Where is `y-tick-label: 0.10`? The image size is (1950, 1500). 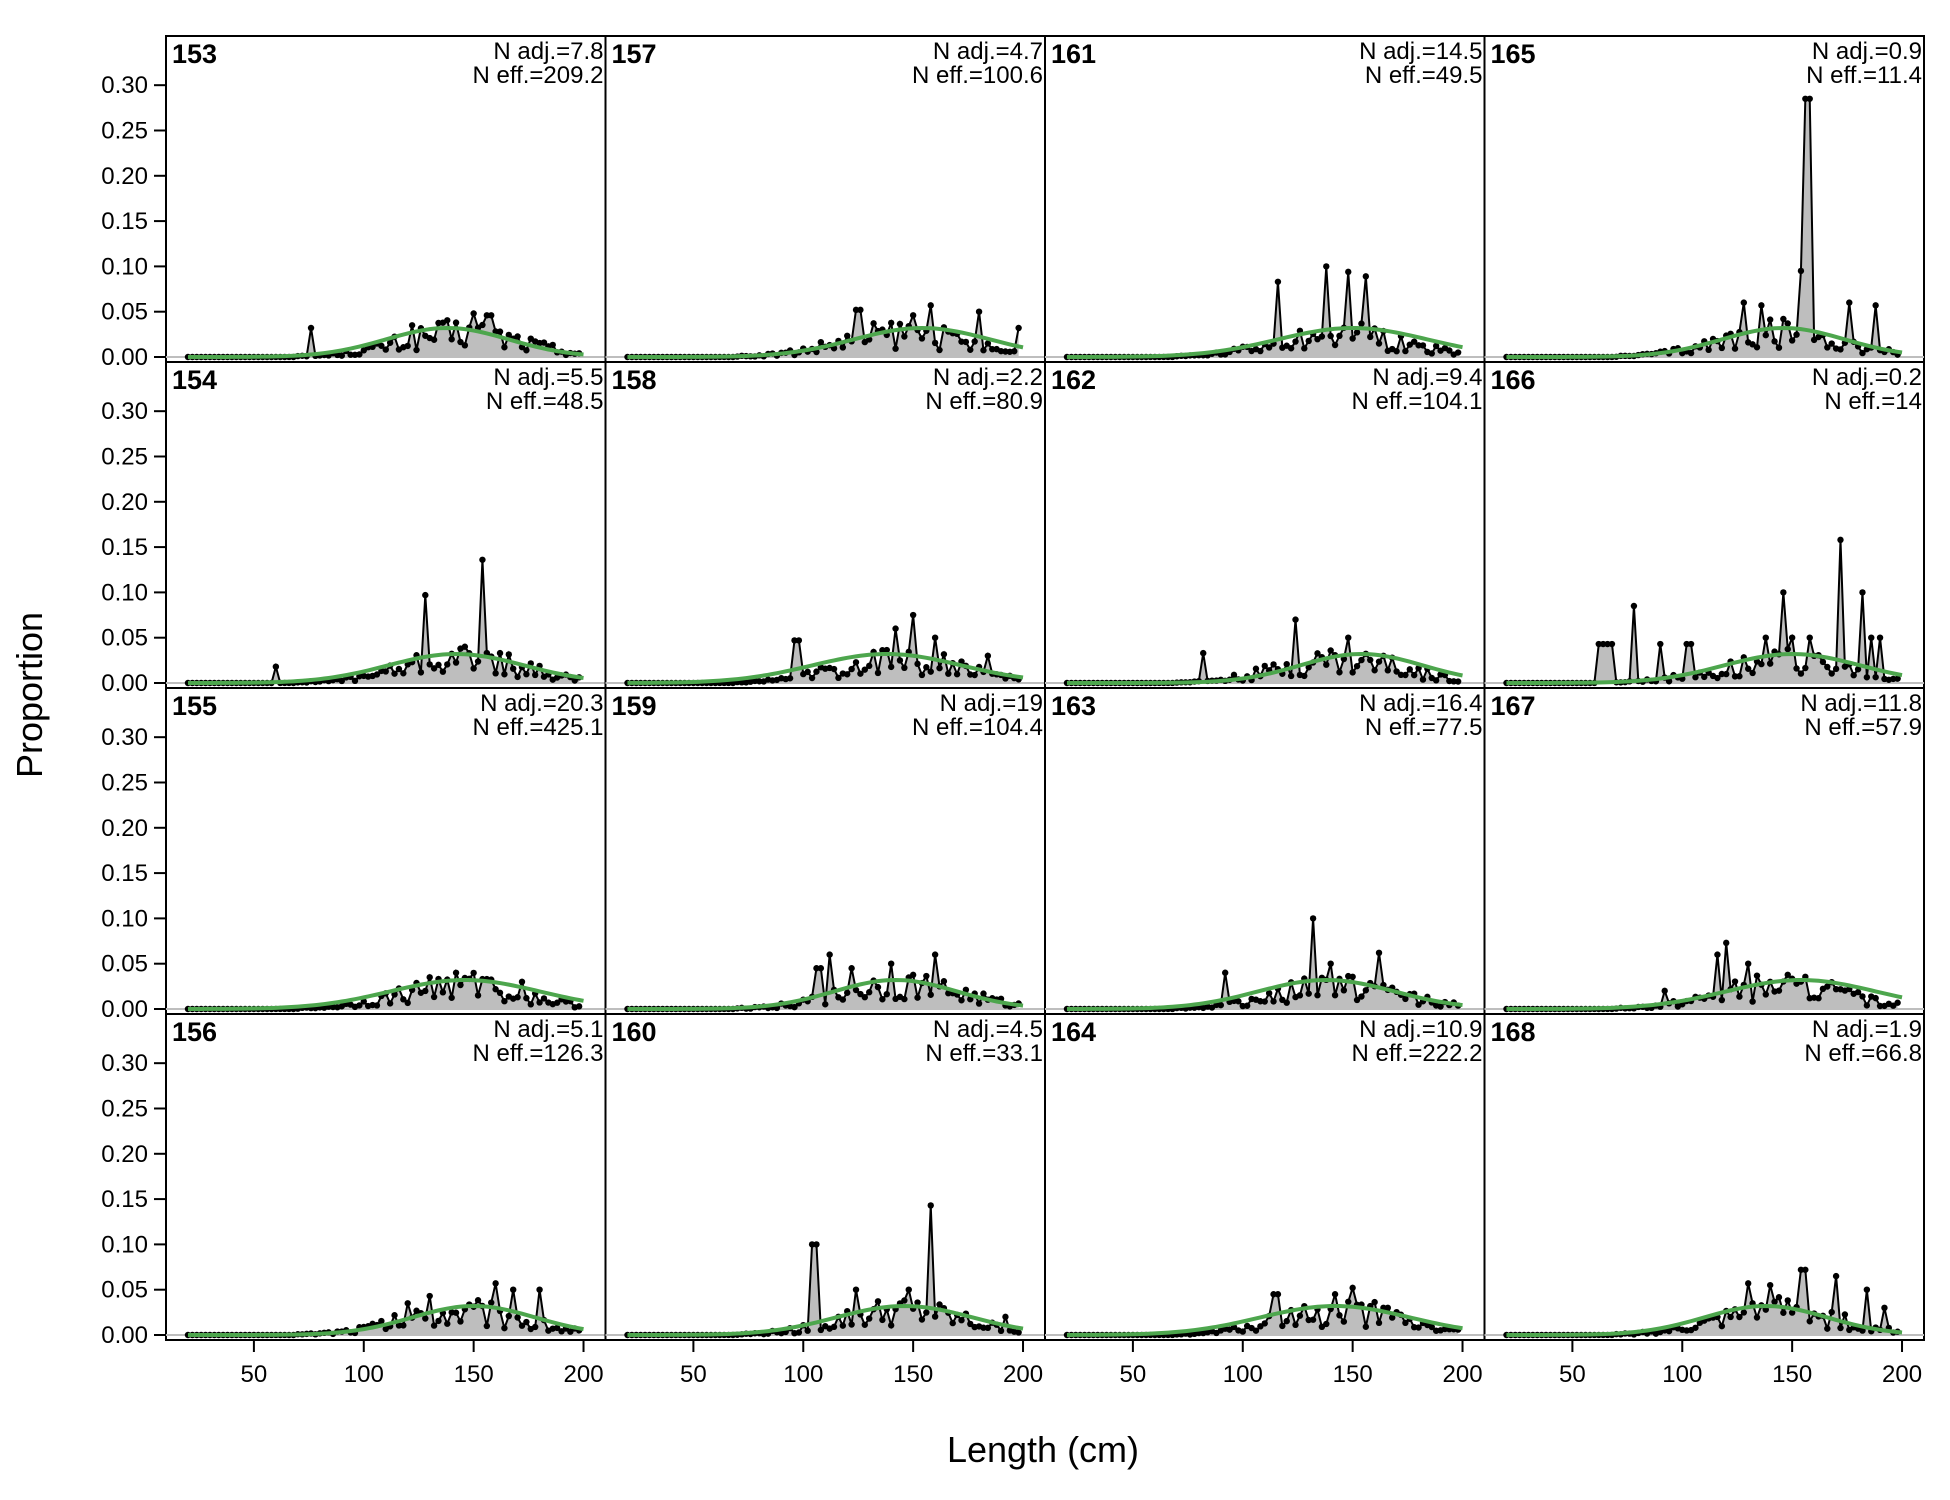
y-tick-label: 0.10 is located at coordinates (124, 266).